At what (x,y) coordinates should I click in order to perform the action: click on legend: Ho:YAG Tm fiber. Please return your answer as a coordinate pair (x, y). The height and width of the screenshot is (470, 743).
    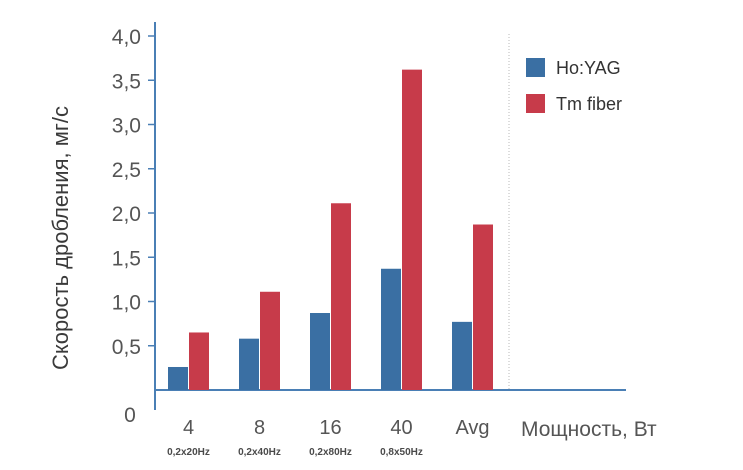
    Looking at the image, I should click on (574, 86).